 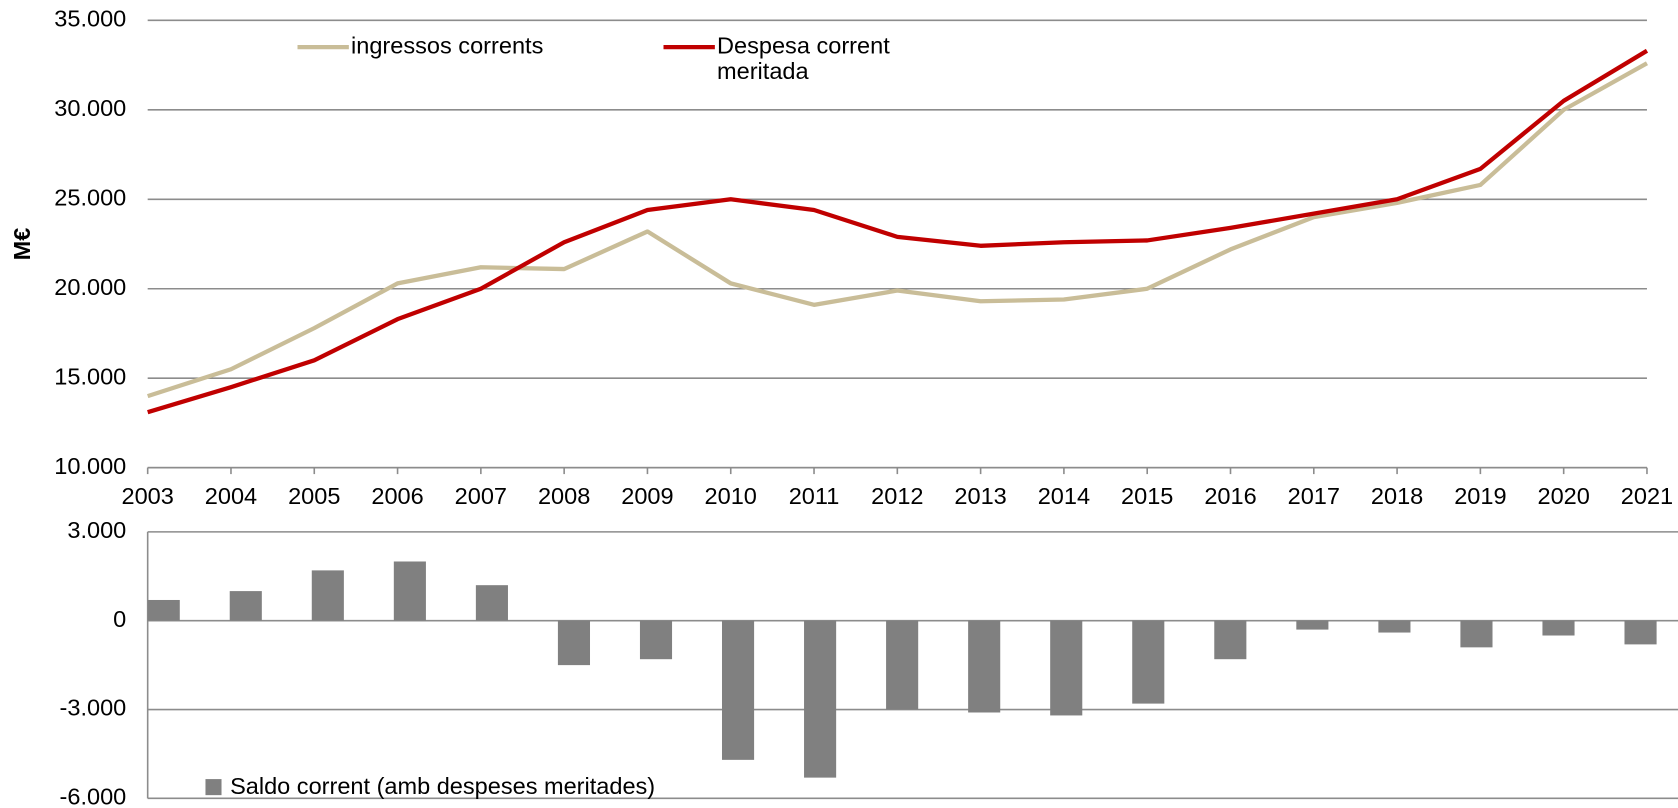 What do you see at coordinates (90, 197) in the screenshot?
I see `y-tick-label: 25.000` at bounding box center [90, 197].